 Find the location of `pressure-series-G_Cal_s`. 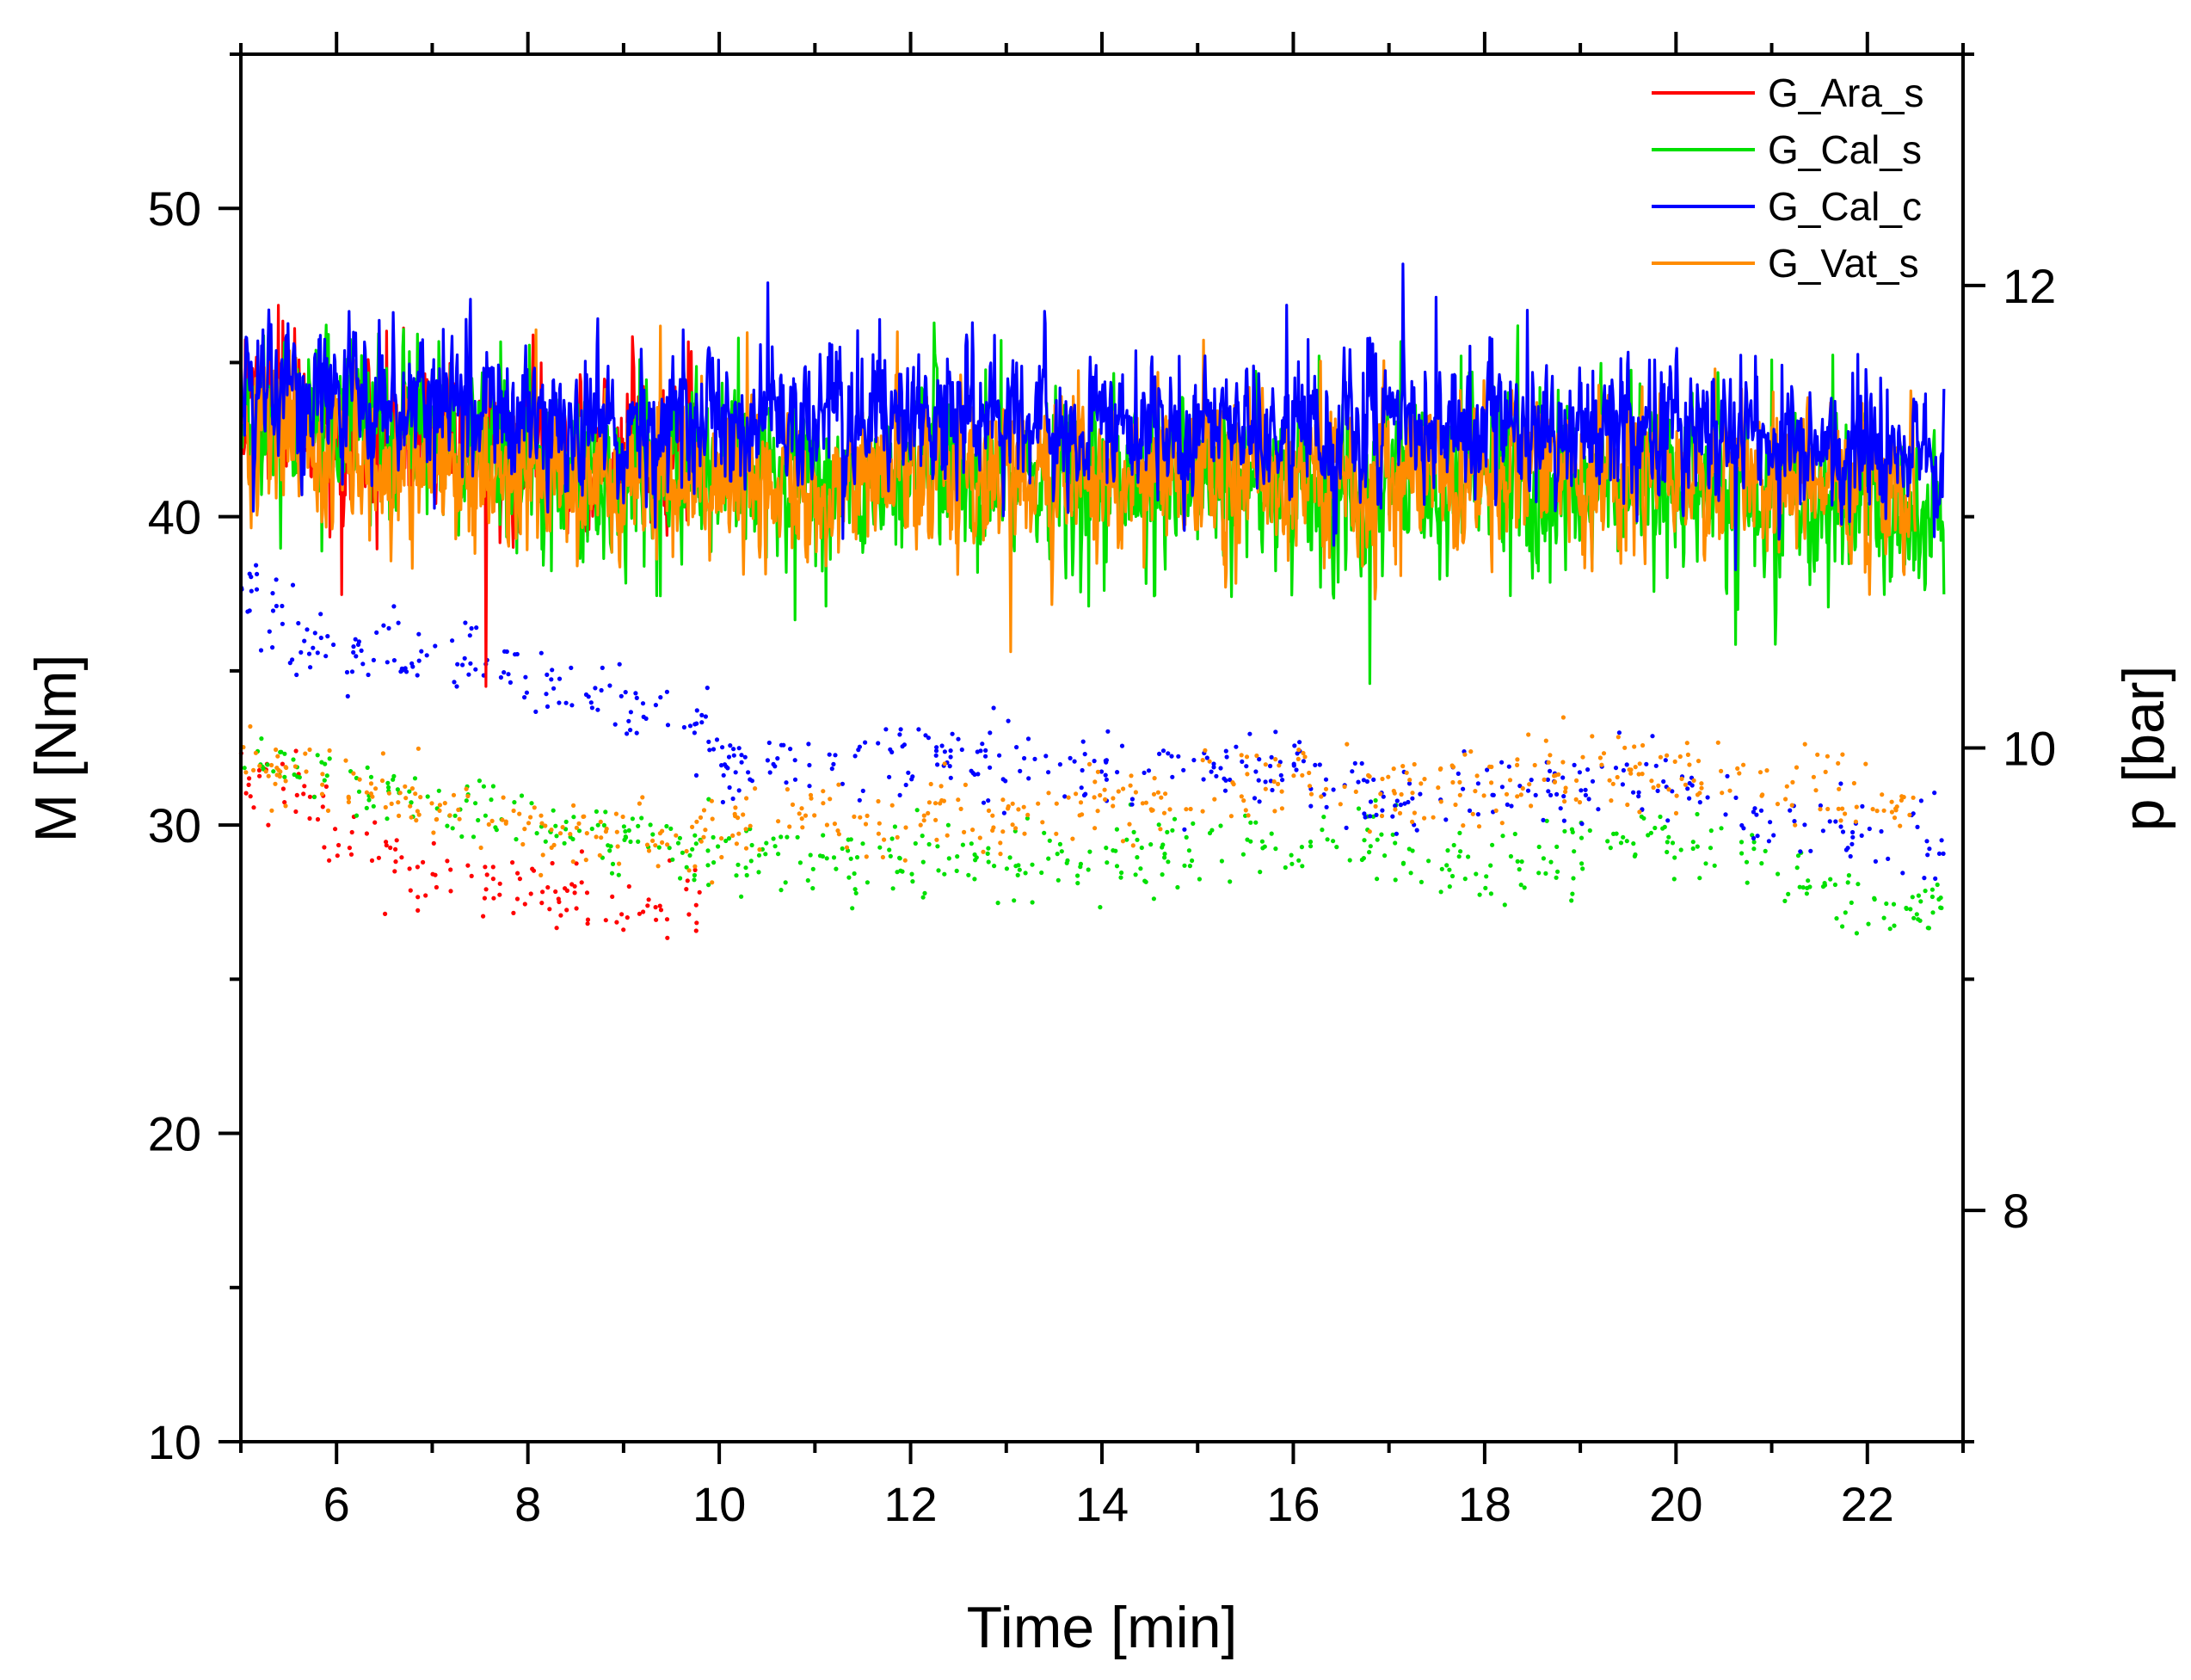

pressure-series-G_Cal_s is located at coordinates (1093, 836).